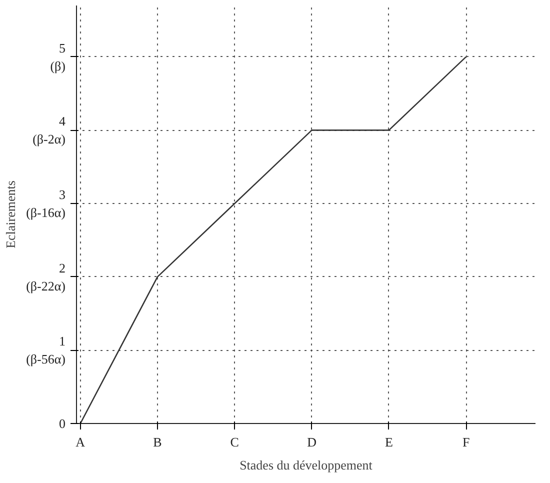  I want to click on y-tick-label: 3 (β-16α), so click(46, 203).